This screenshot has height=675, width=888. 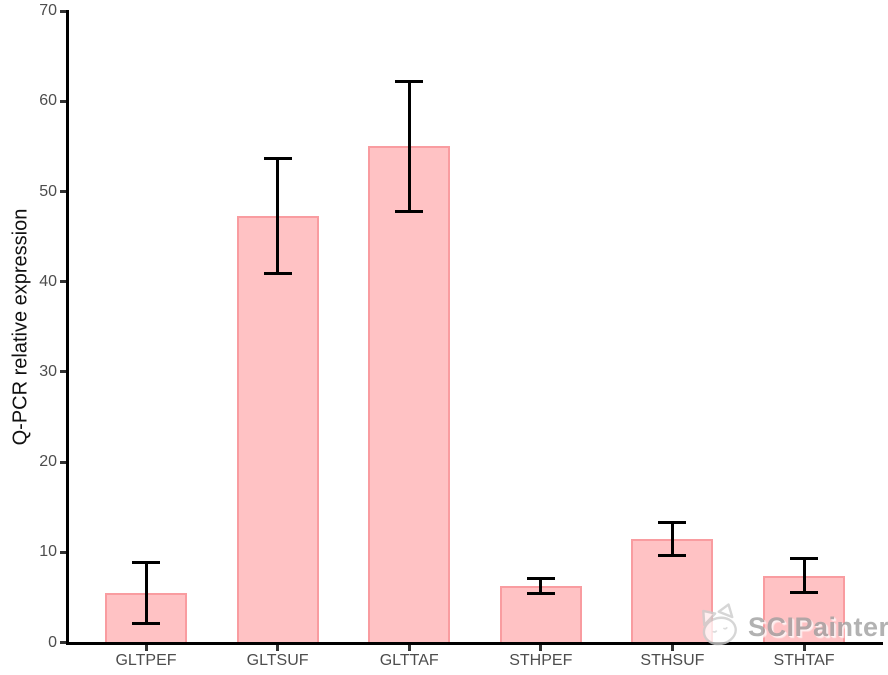 I want to click on y-axis-line, so click(x=67, y=327).